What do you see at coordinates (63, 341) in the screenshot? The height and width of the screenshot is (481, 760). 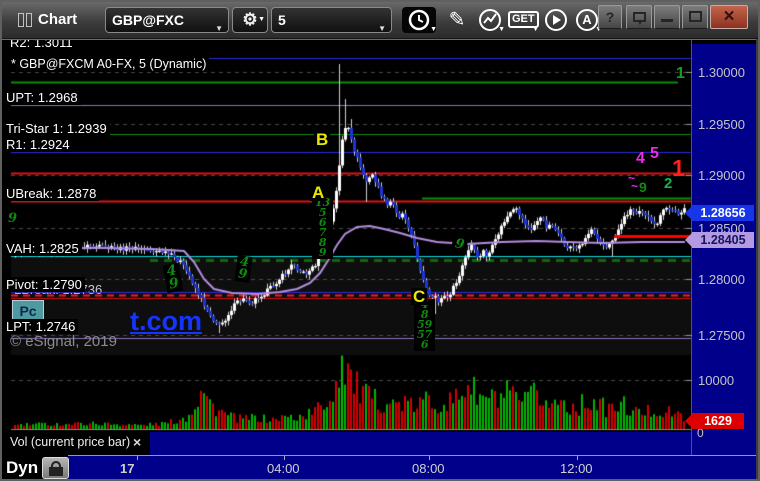 I see `copyright-label: © eSignal, 2019` at bounding box center [63, 341].